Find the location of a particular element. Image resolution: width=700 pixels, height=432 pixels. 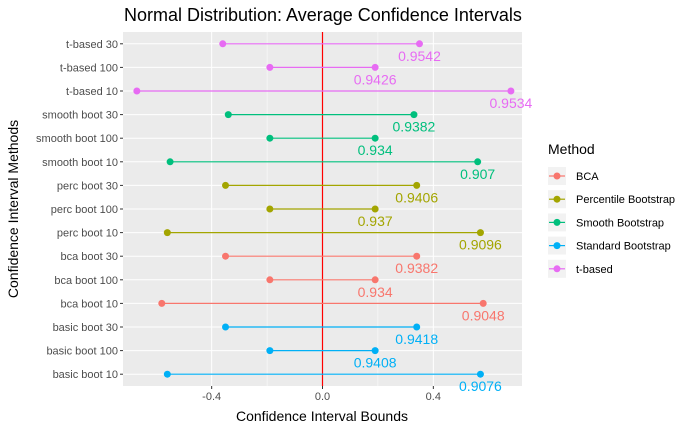

coverage-label: 0.907 is located at coordinates (477, 174).